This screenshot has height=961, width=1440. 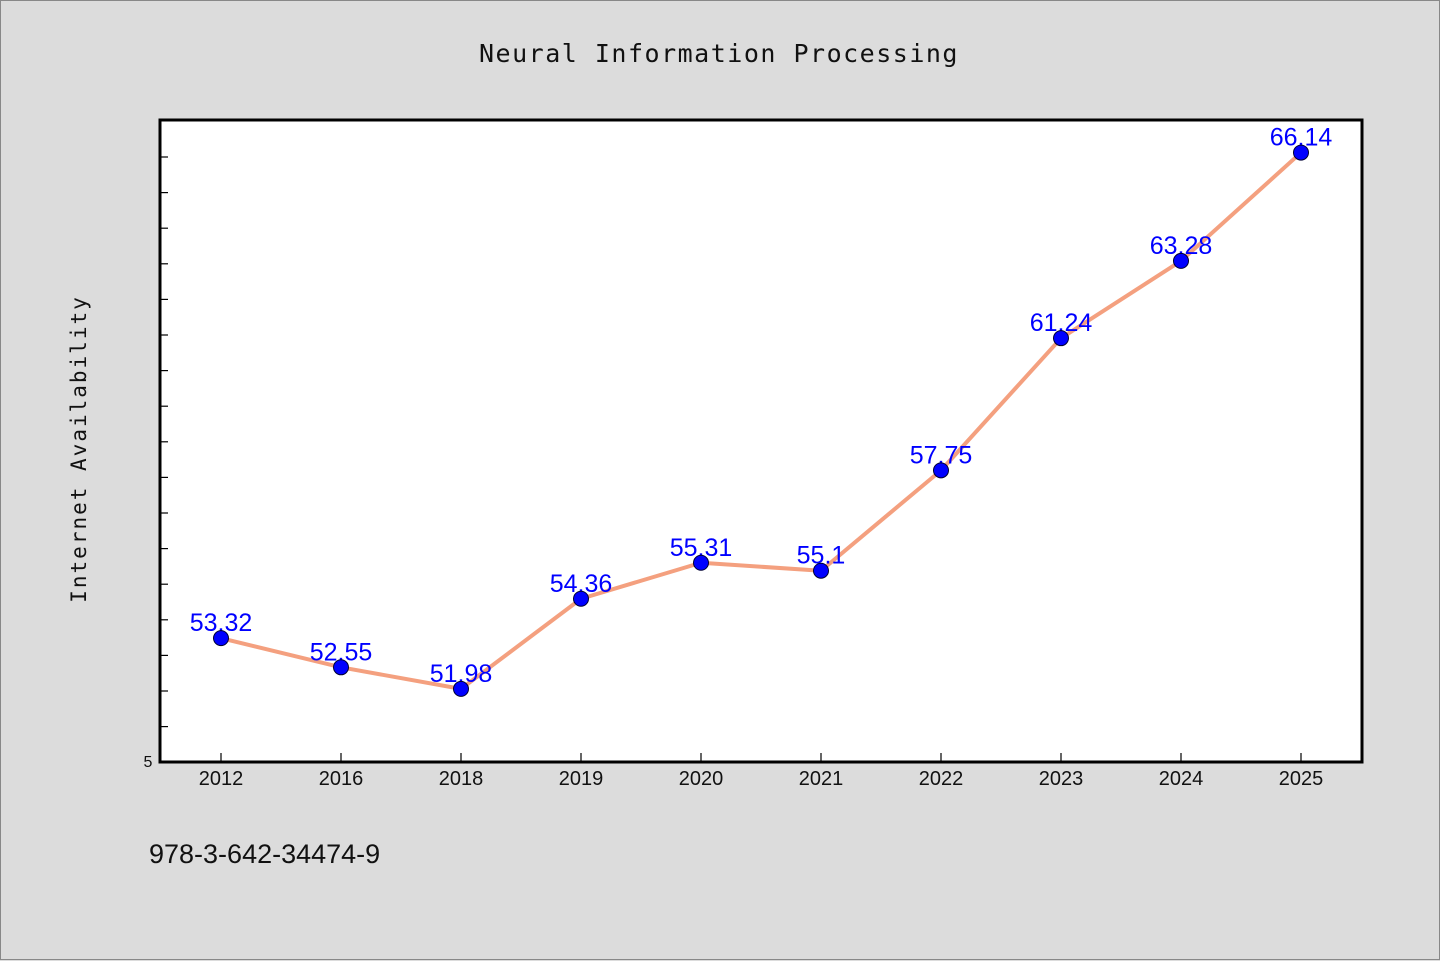 I want to click on x-tick-label: 2016, so click(x=341, y=779).